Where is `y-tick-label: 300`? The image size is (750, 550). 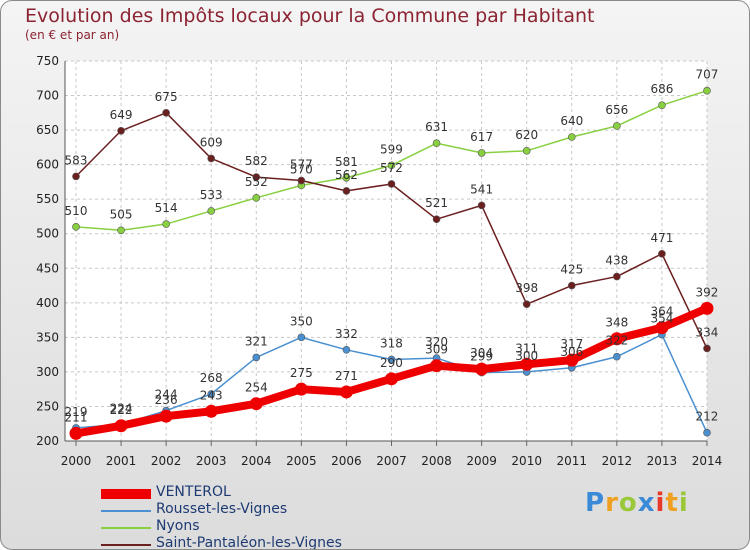 y-tick-label: 300 is located at coordinates (47, 372).